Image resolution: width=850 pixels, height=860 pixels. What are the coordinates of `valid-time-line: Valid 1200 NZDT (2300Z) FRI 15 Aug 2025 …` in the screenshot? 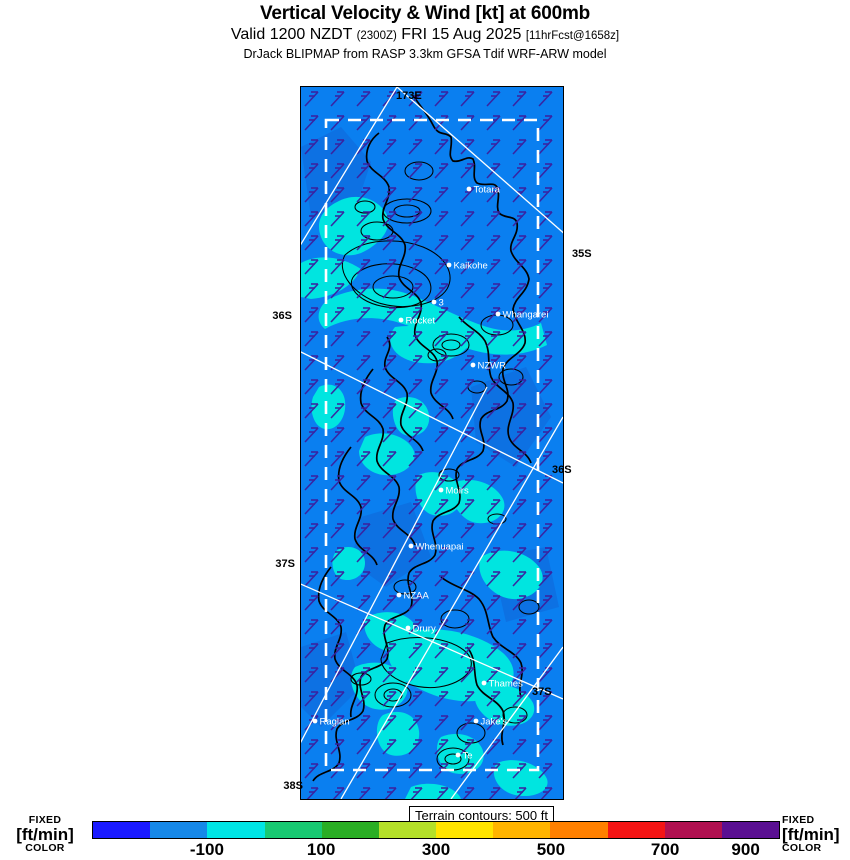 It's located at (425, 35).